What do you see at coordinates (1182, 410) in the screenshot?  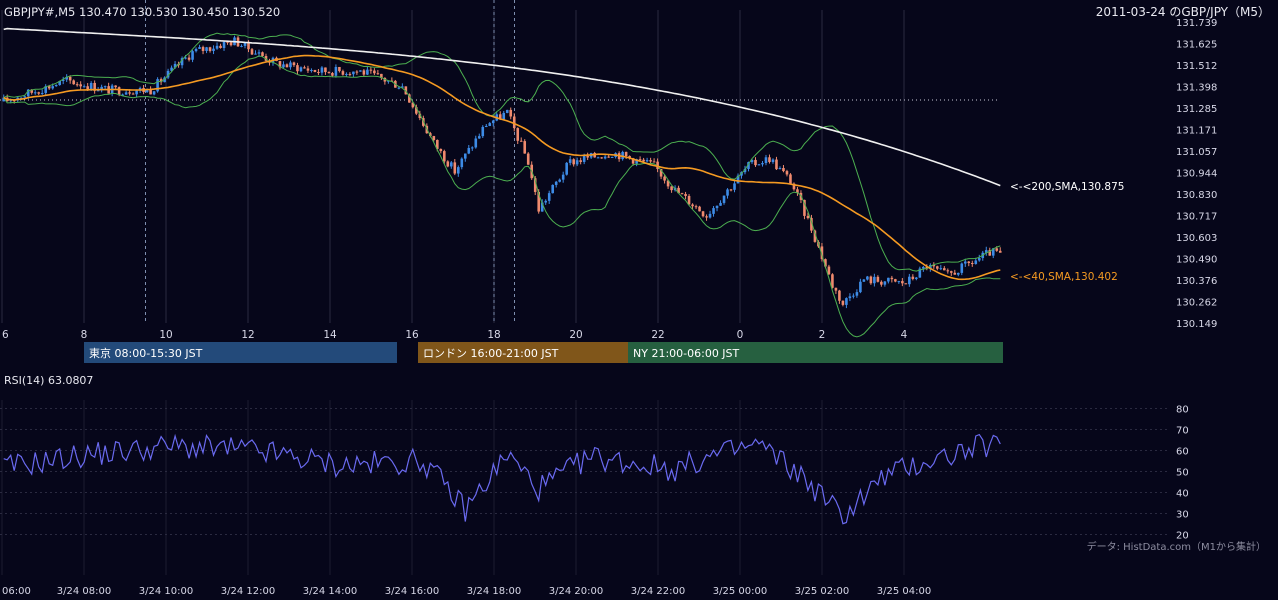 I see `rsi-tick-label: 80` at bounding box center [1182, 410].